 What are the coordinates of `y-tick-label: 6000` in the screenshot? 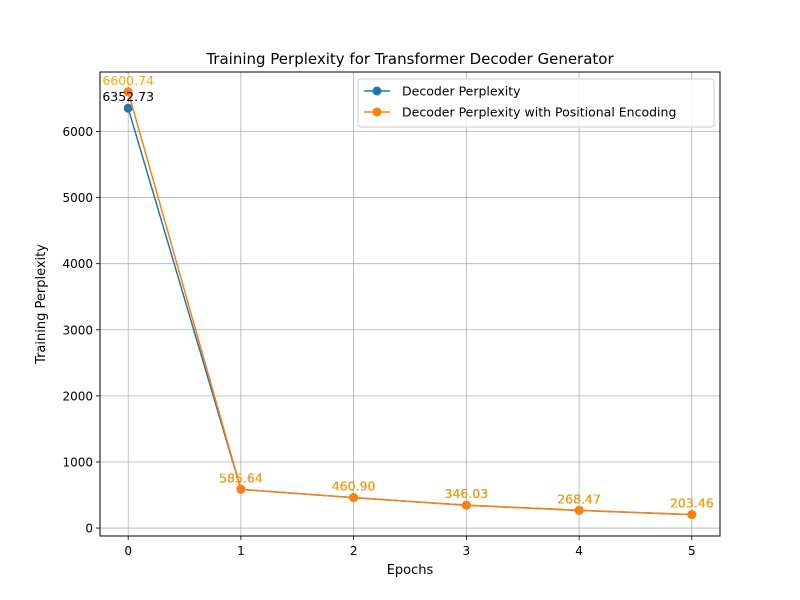 It's located at (77, 132).